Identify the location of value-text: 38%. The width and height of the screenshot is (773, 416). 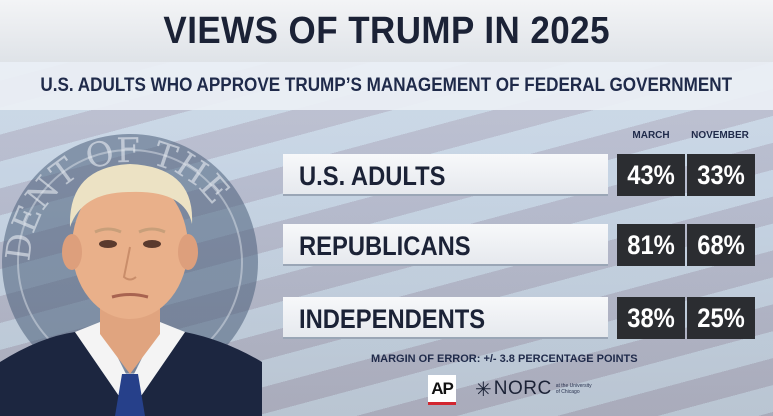
(651, 318).